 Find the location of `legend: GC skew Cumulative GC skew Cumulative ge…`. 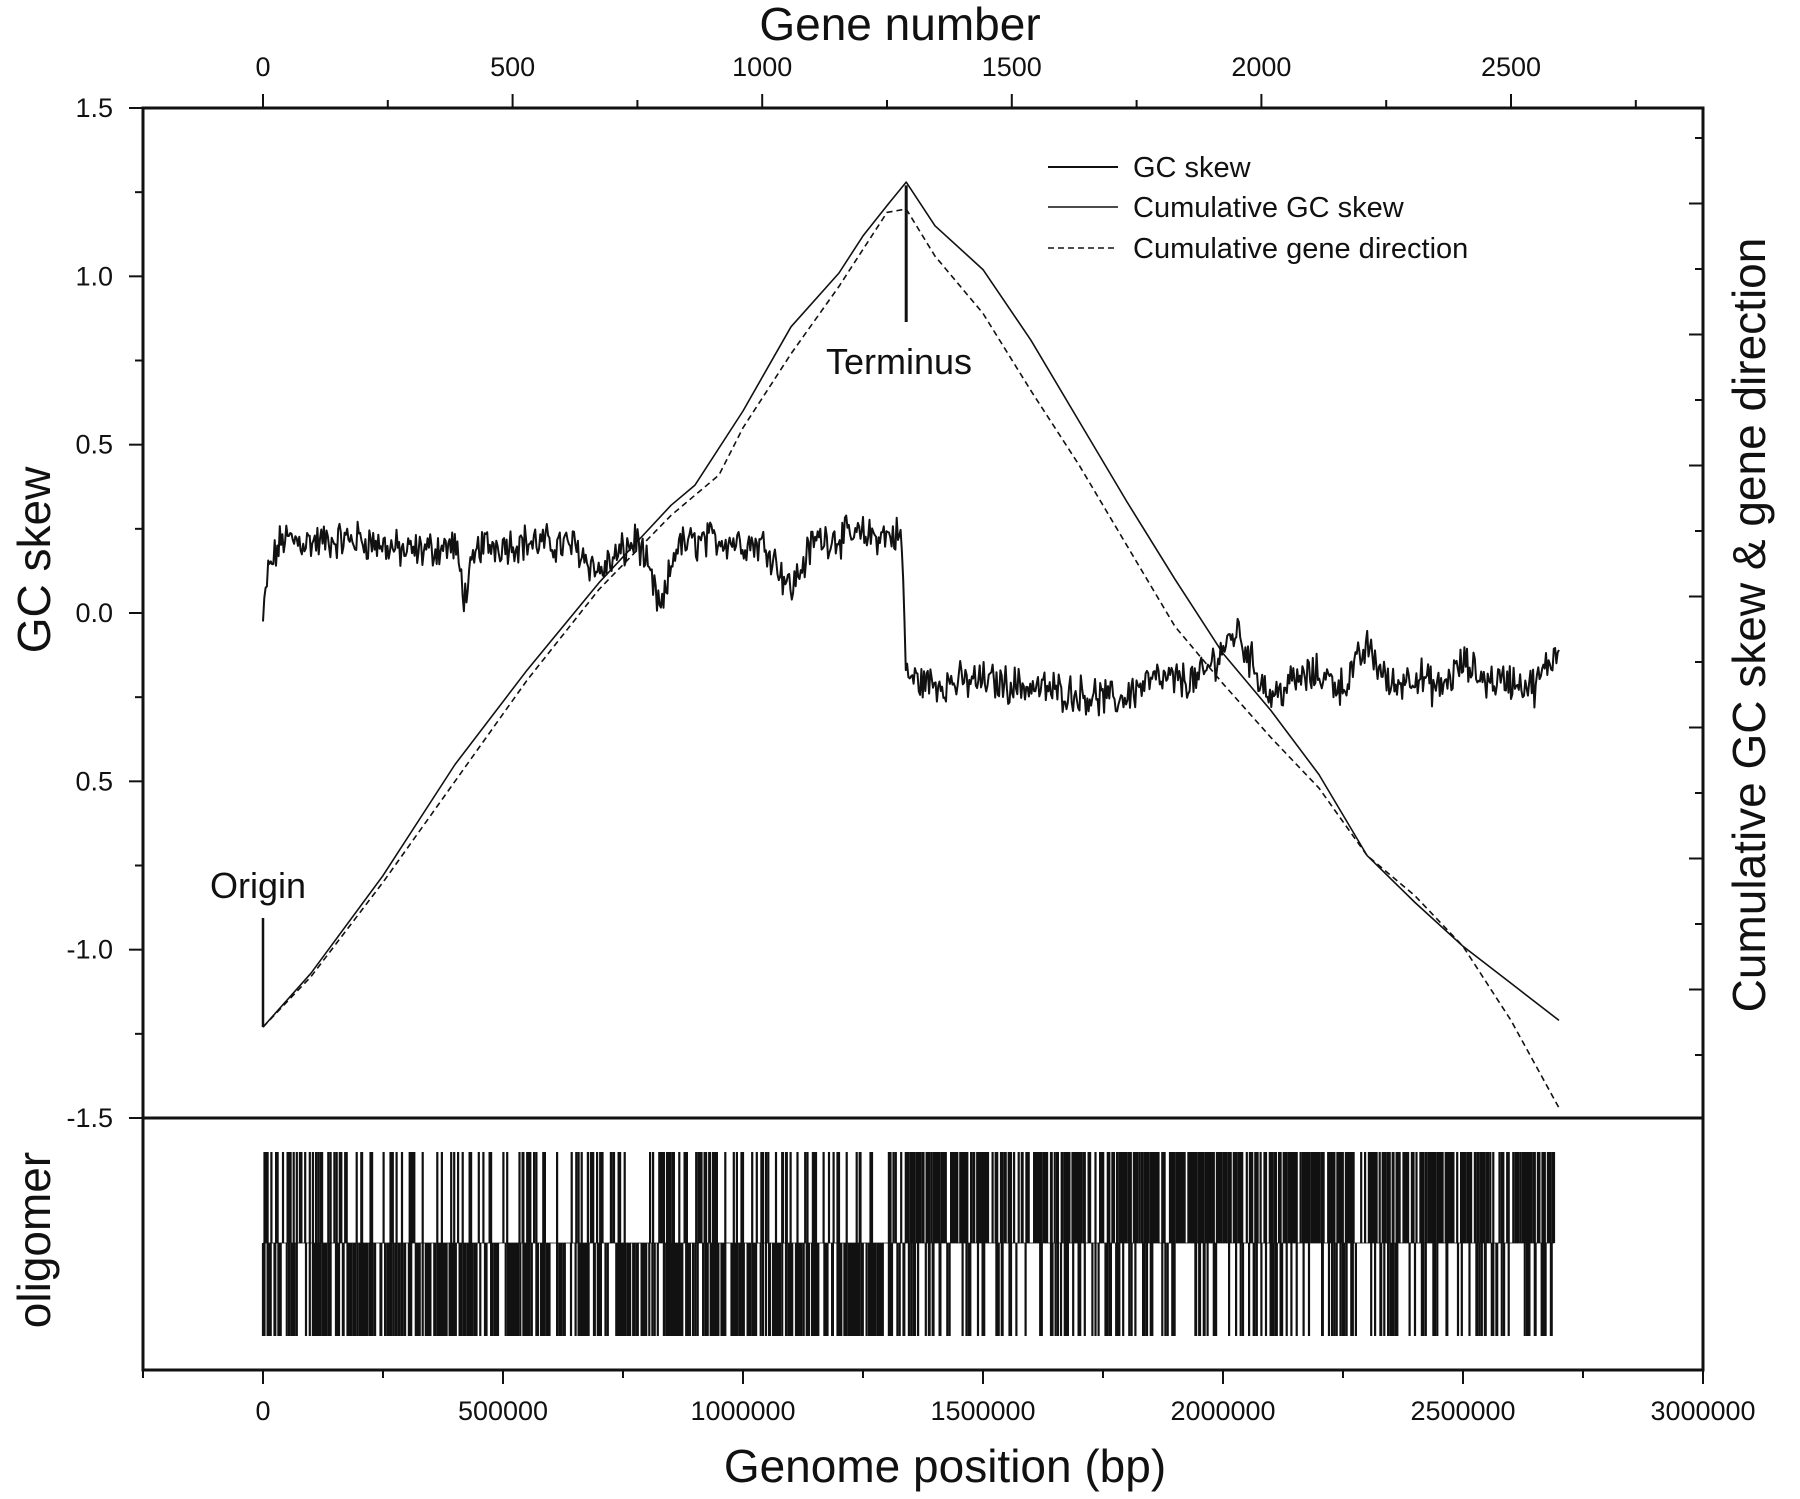

legend: GC skew Cumulative GC skew Cumulative ge… is located at coordinates (1258, 208).